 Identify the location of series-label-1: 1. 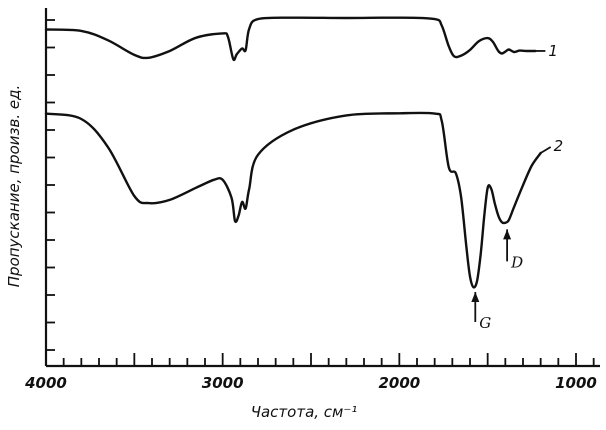
(553, 51).